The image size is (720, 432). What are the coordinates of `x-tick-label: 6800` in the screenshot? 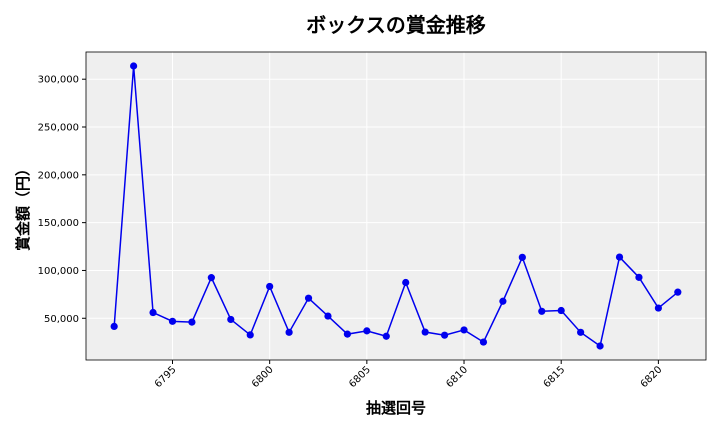 It's located at (263, 377).